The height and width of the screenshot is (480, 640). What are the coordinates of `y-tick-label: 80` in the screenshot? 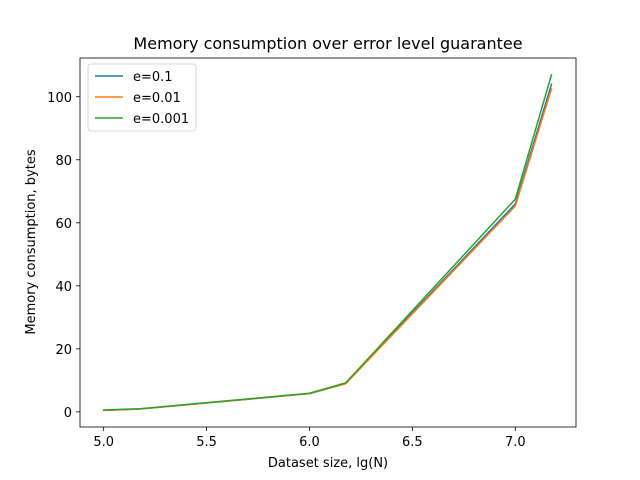 It's located at (63, 161).